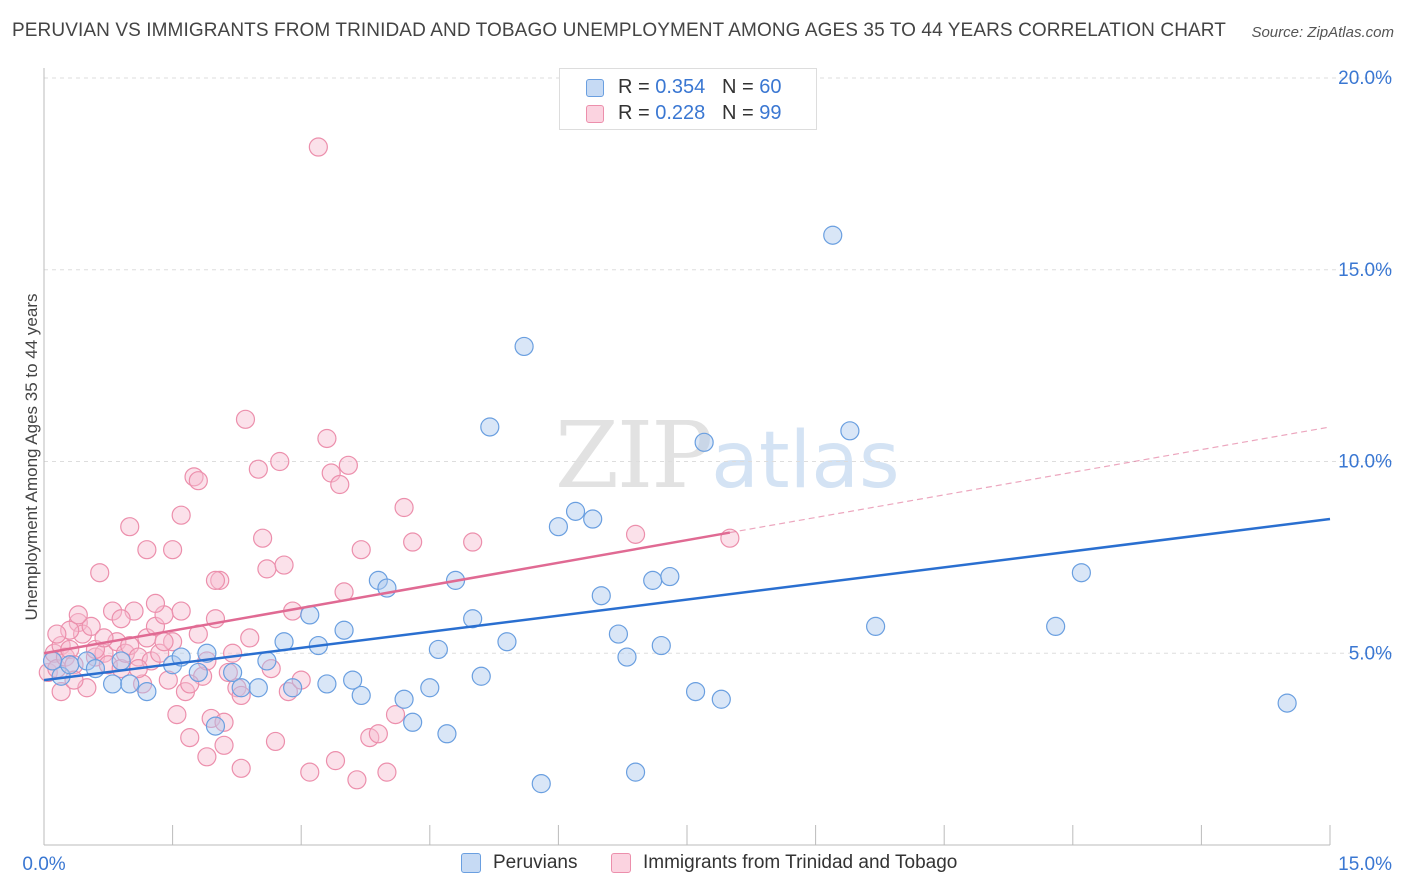  What do you see at coordinates (1030, 480) in the screenshot?
I see `trend-line-dashed` at bounding box center [1030, 480].